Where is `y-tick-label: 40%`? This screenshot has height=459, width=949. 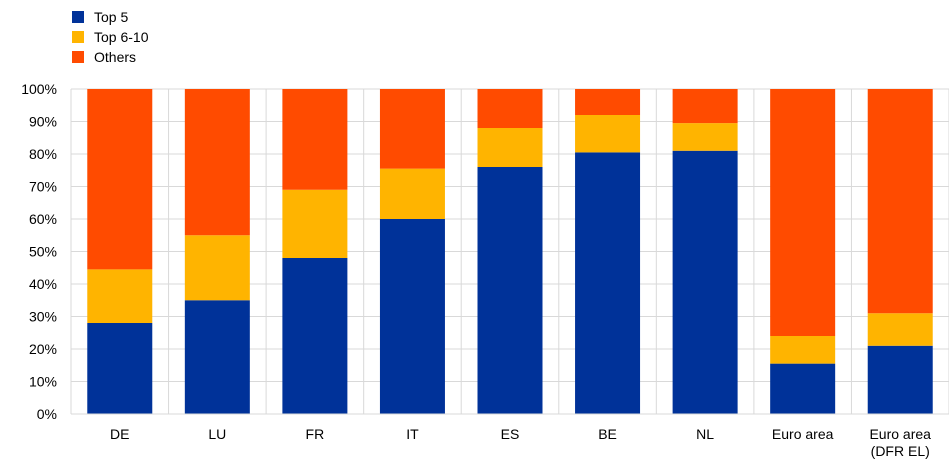
y-tick-label: 40% is located at coordinates (43, 284).